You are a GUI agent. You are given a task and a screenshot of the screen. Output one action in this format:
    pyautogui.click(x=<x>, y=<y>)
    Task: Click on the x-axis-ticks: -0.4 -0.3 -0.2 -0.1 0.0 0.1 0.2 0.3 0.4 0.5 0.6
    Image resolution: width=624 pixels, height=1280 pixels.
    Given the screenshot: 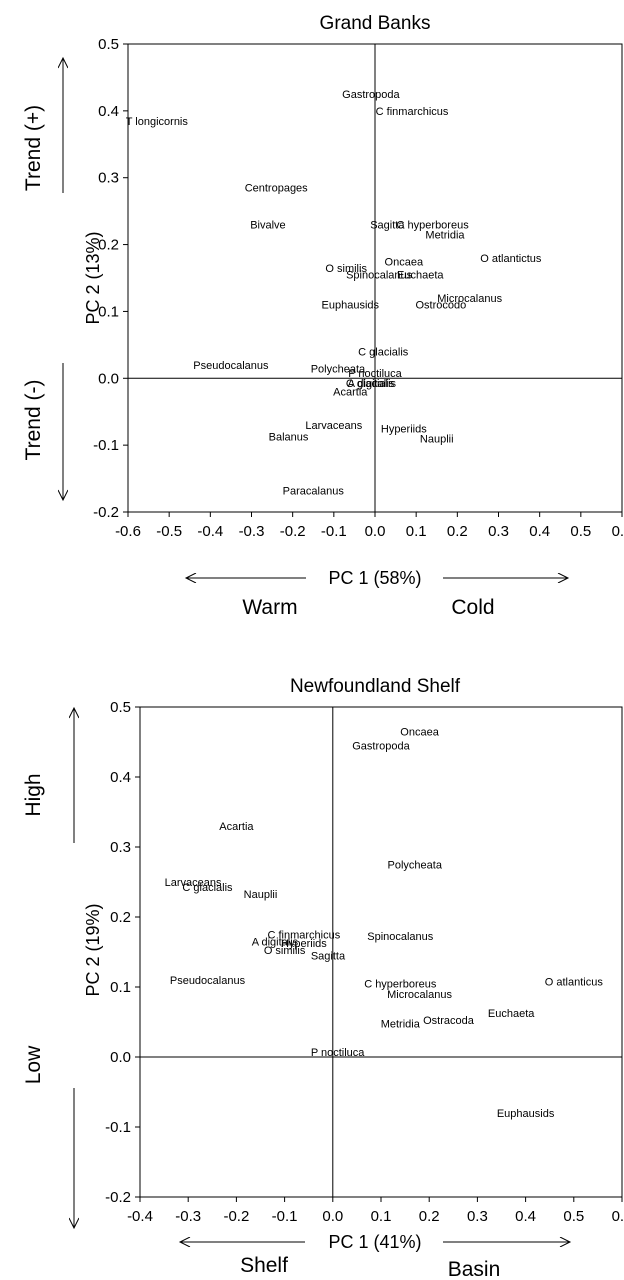 What is the action you would take?
    pyautogui.click(x=375, y=1211)
    